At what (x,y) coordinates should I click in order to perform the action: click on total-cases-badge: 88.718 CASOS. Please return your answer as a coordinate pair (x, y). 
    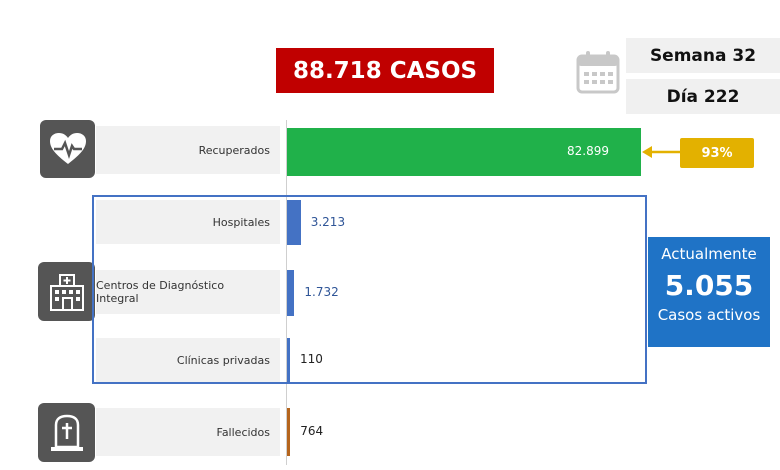
    Looking at the image, I should click on (385, 70).